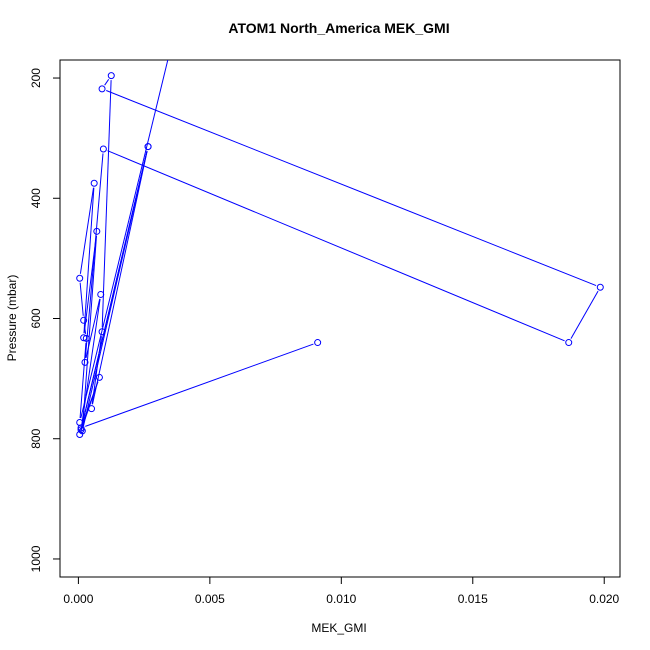 This screenshot has height=650, width=650. I want to click on y-tick-label: 600, so click(36, 318).